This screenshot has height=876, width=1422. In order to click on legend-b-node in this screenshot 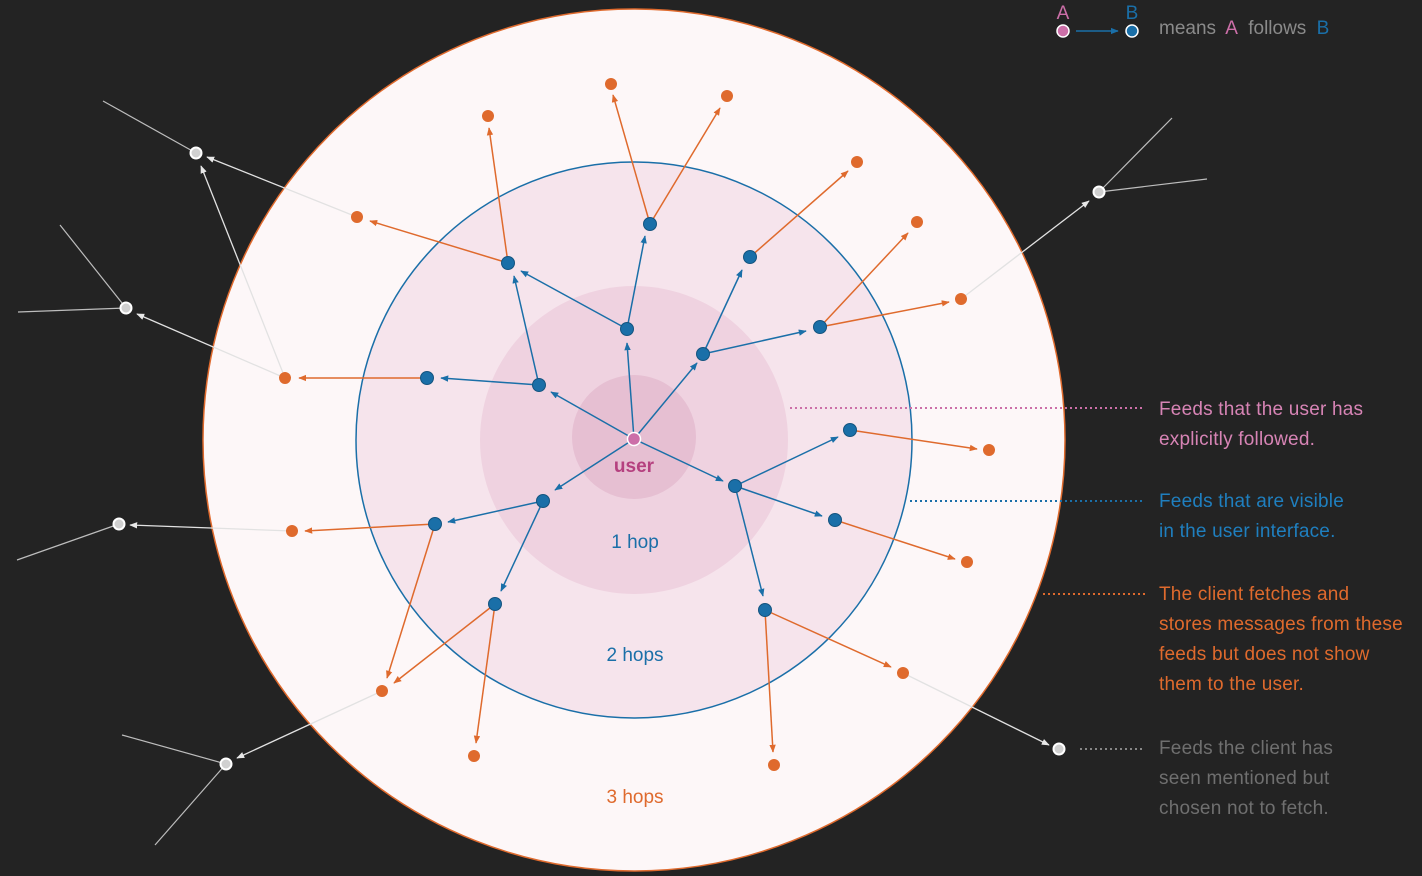, I will do `click(1132, 31)`.